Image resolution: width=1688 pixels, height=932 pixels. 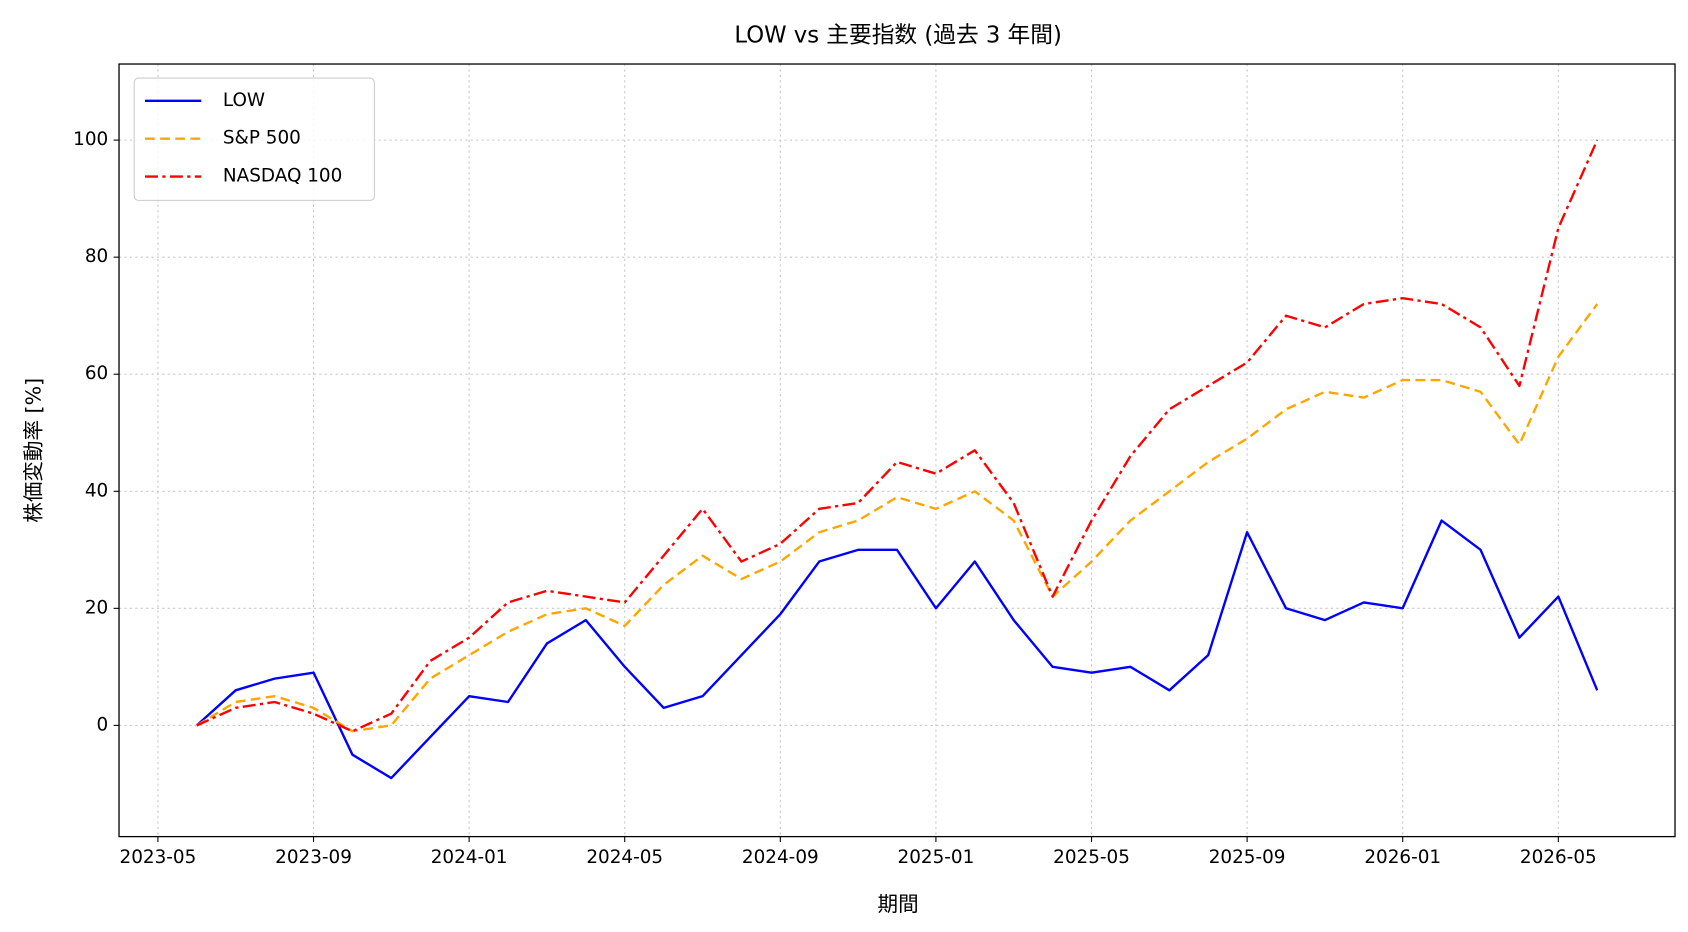 What do you see at coordinates (313, 857) in the screenshot?
I see `x-tick-label: 2023-09` at bounding box center [313, 857].